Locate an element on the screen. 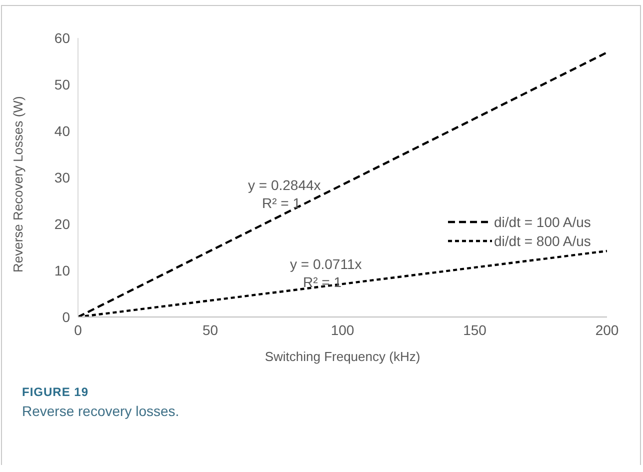 This screenshot has height=472, width=643. y-tick-label: 60 is located at coordinates (62, 38).